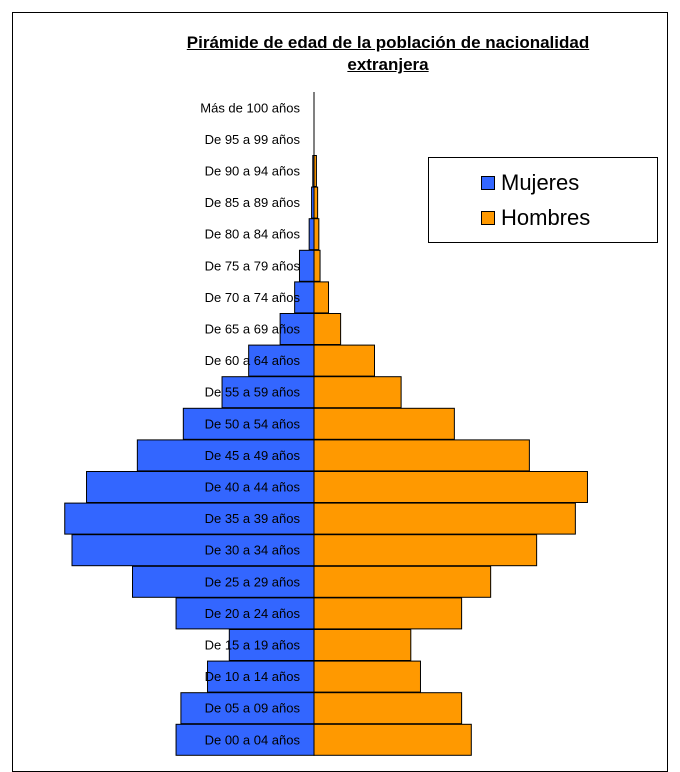  I want to click on bar-hombres-de-75-a-79-a-os, so click(317, 265).